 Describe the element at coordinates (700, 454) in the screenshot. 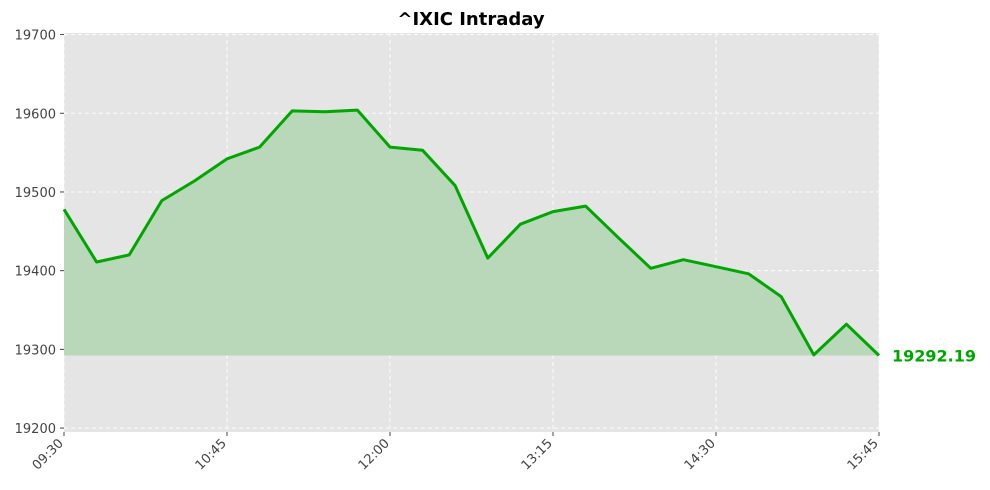

I see `x-tick-label: 14:30` at that location.